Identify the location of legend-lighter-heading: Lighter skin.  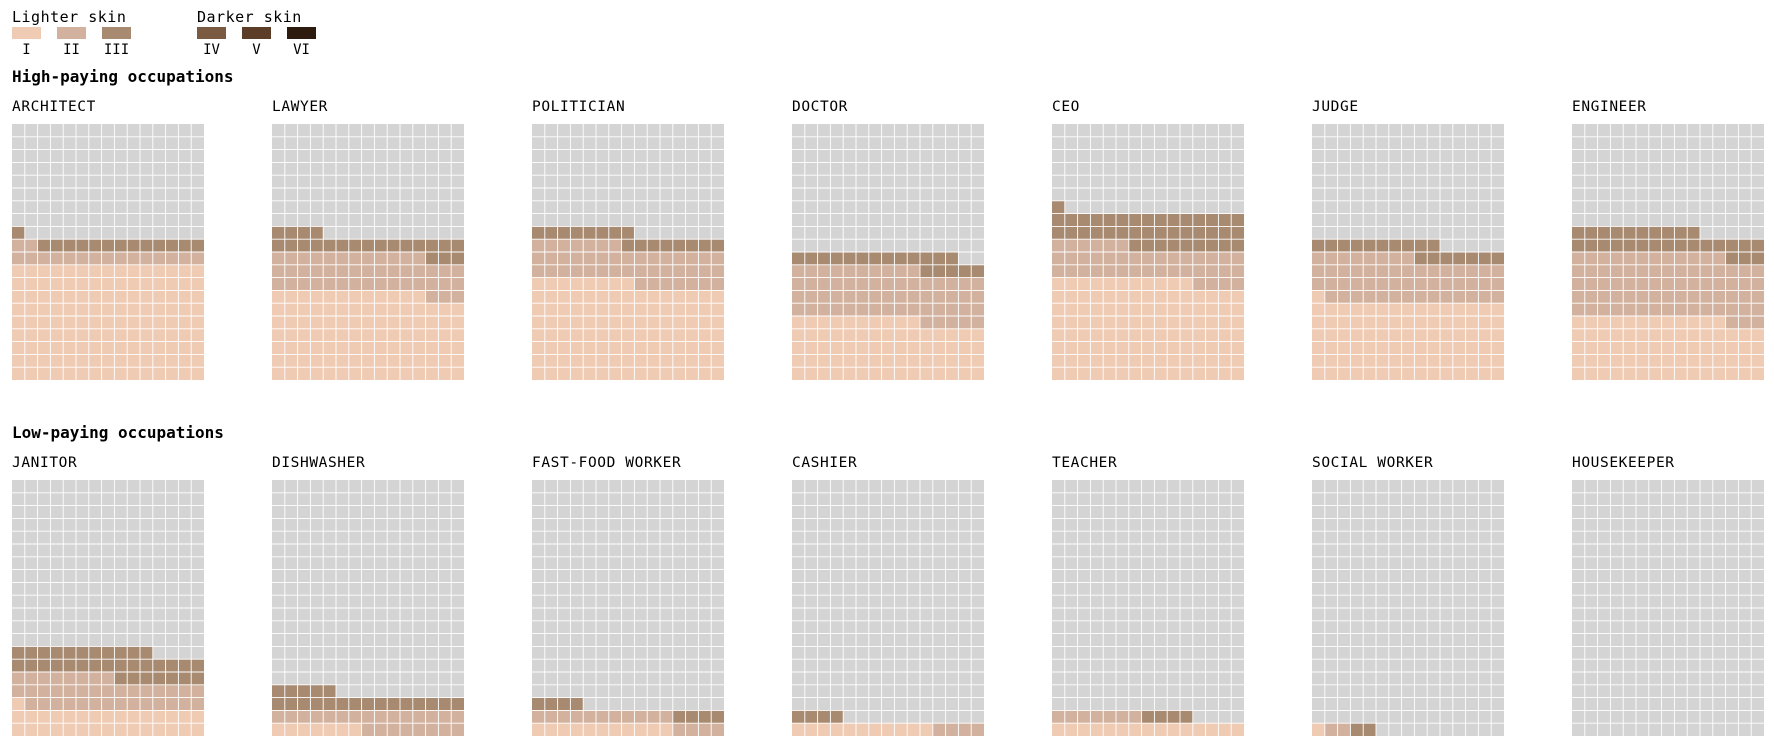
(69, 17).